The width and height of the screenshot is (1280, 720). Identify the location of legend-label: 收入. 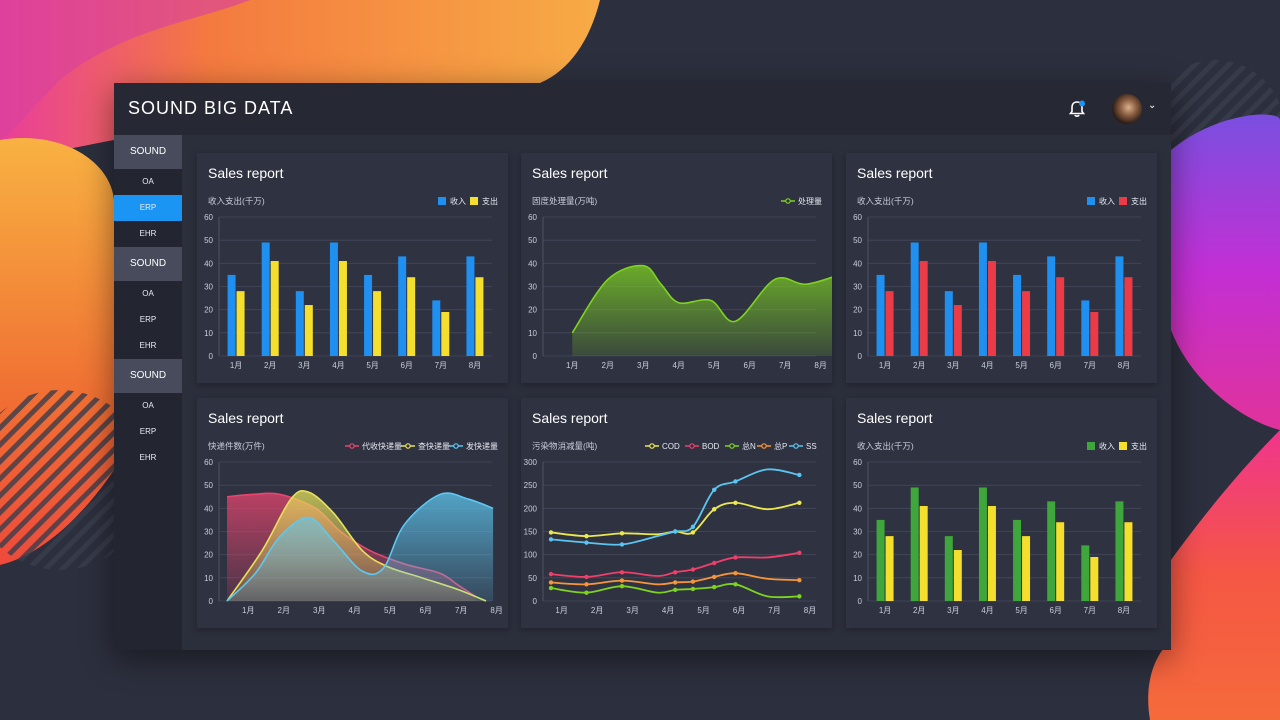
(1107, 201).